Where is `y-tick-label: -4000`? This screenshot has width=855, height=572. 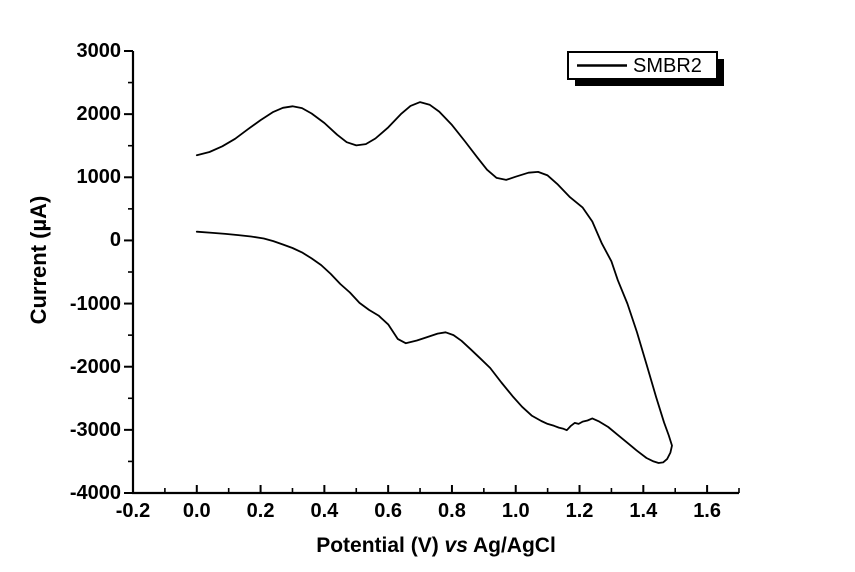
y-tick-label: -4000 is located at coordinates (95, 493).